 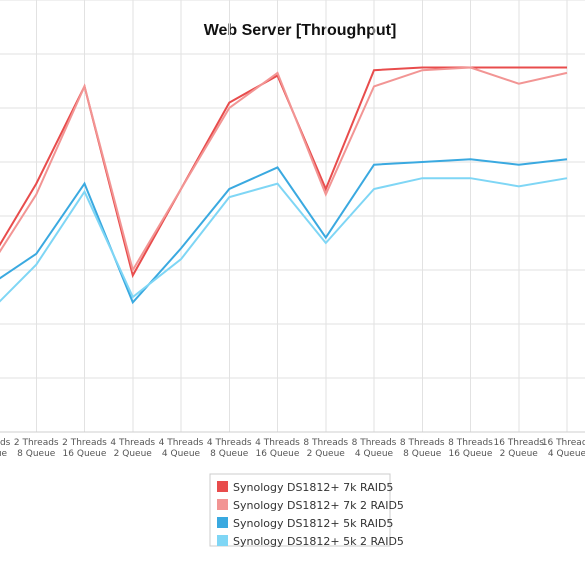 I want to click on x-tick-label: 4 Threads 8 Queue, so click(x=229, y=448).